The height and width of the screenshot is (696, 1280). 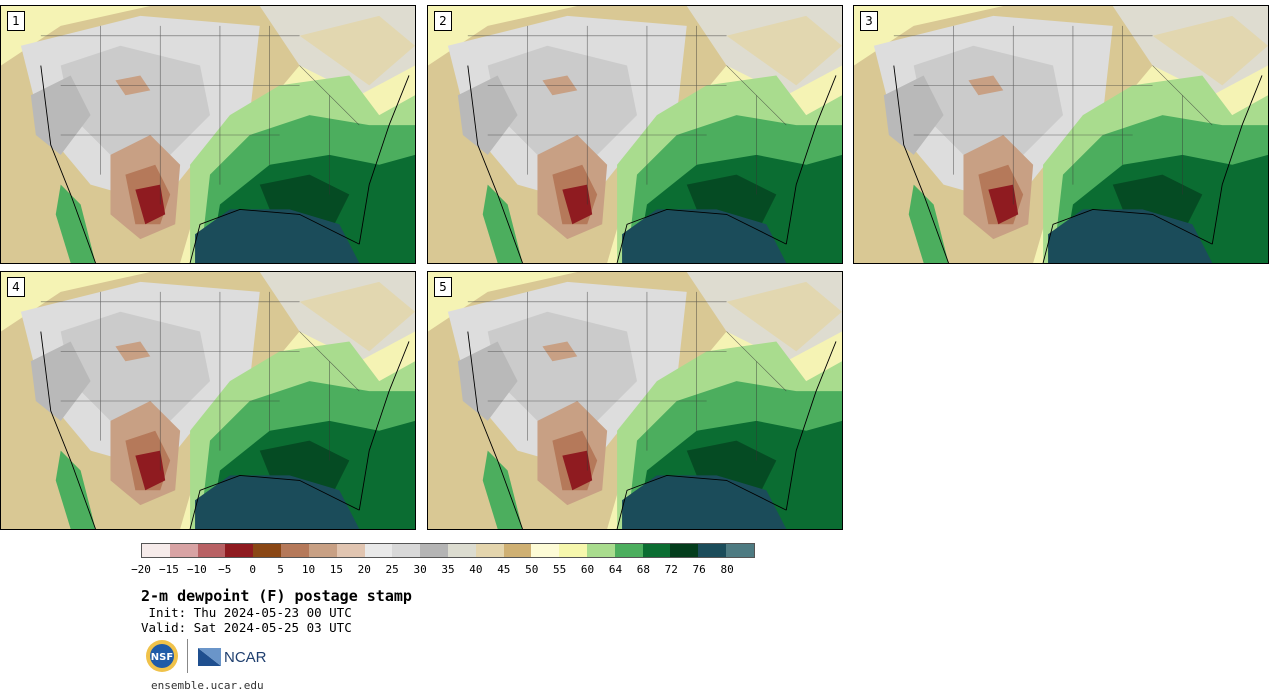 What do you see at coordinates (671, 569) in the screenshot?
I see `colorbar-tick-label: 72` at bounding box center [671, 569].